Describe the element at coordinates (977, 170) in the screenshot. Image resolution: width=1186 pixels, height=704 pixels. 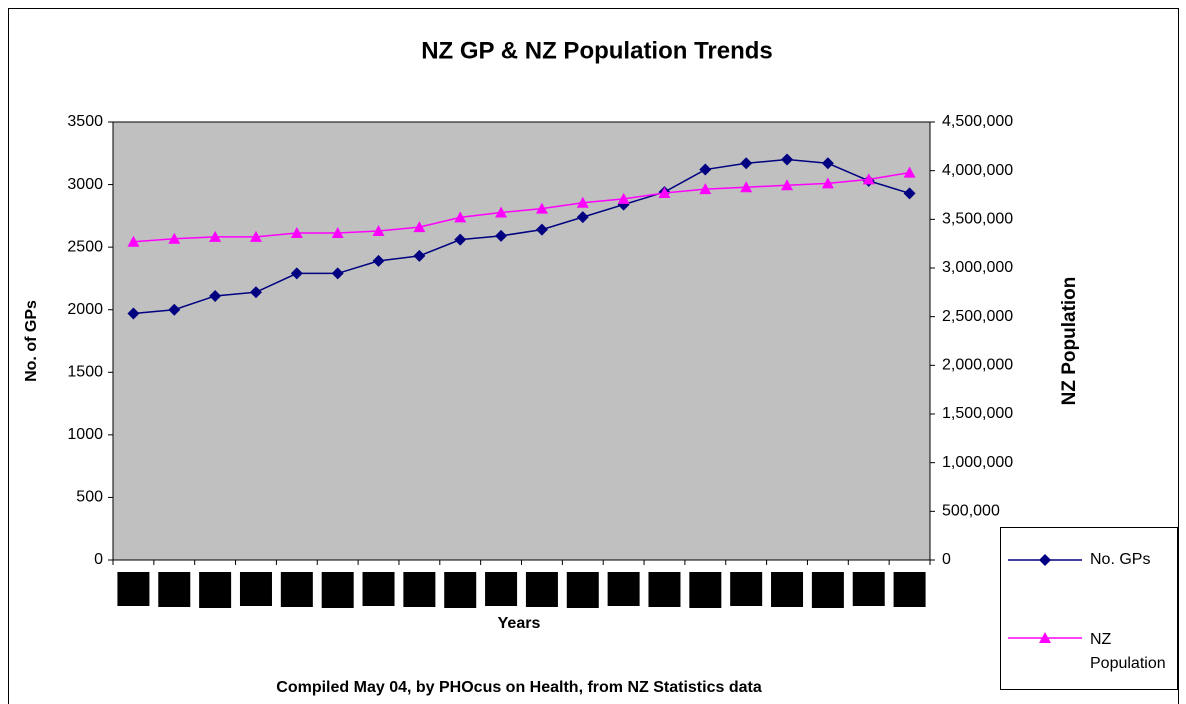
I see `y2-tick-label: 4,000,000` at that location.